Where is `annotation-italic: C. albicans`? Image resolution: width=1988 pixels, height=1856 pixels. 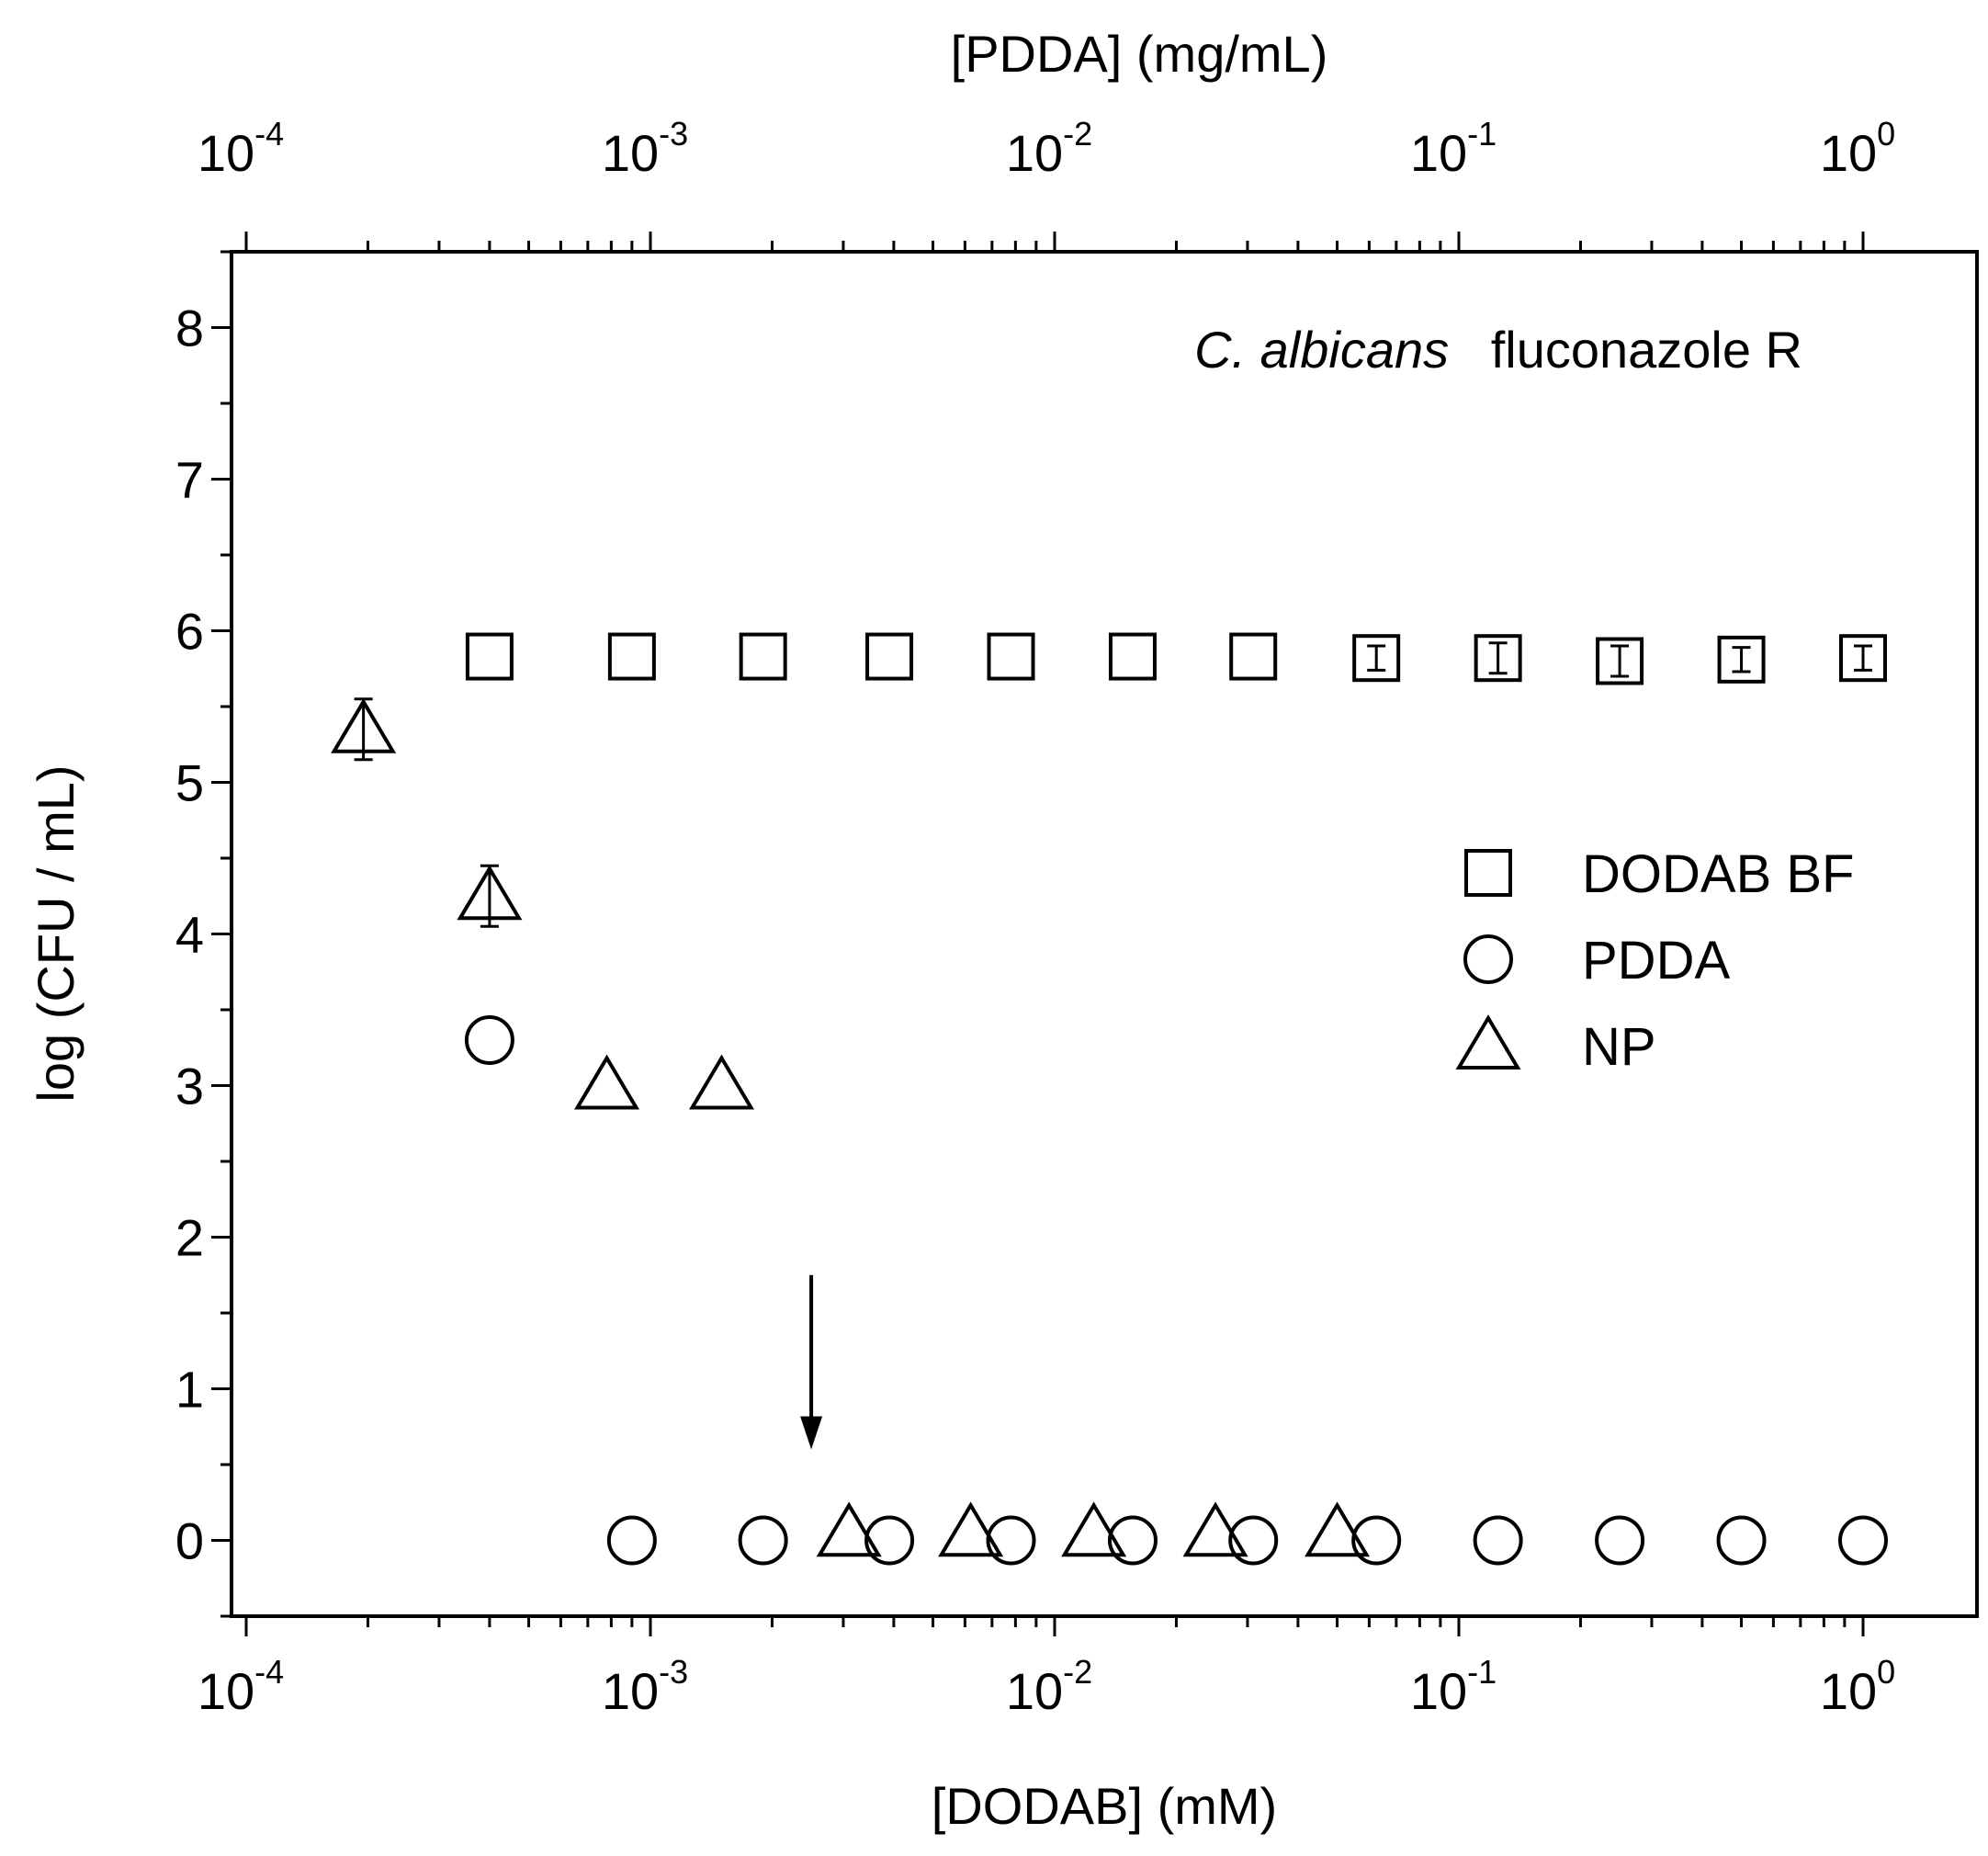 annotation-italic: C. albicans is located at coordinates (1321, 350).